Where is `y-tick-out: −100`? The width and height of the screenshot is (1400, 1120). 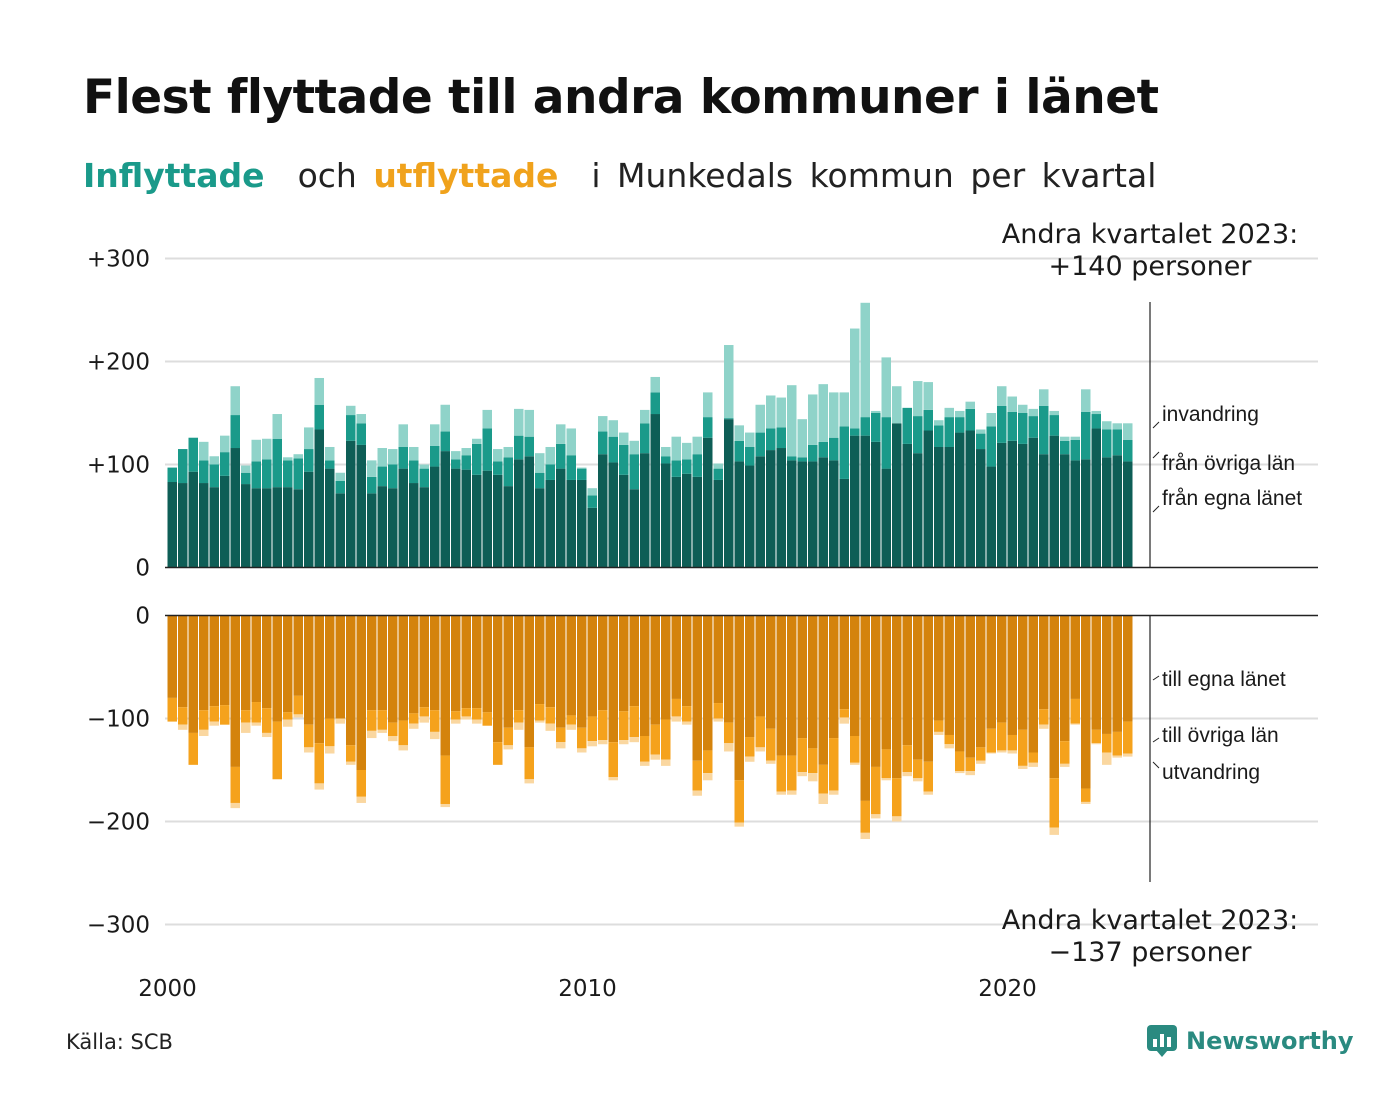
y-tick-out: −100 is located at coordinates (118, 720).